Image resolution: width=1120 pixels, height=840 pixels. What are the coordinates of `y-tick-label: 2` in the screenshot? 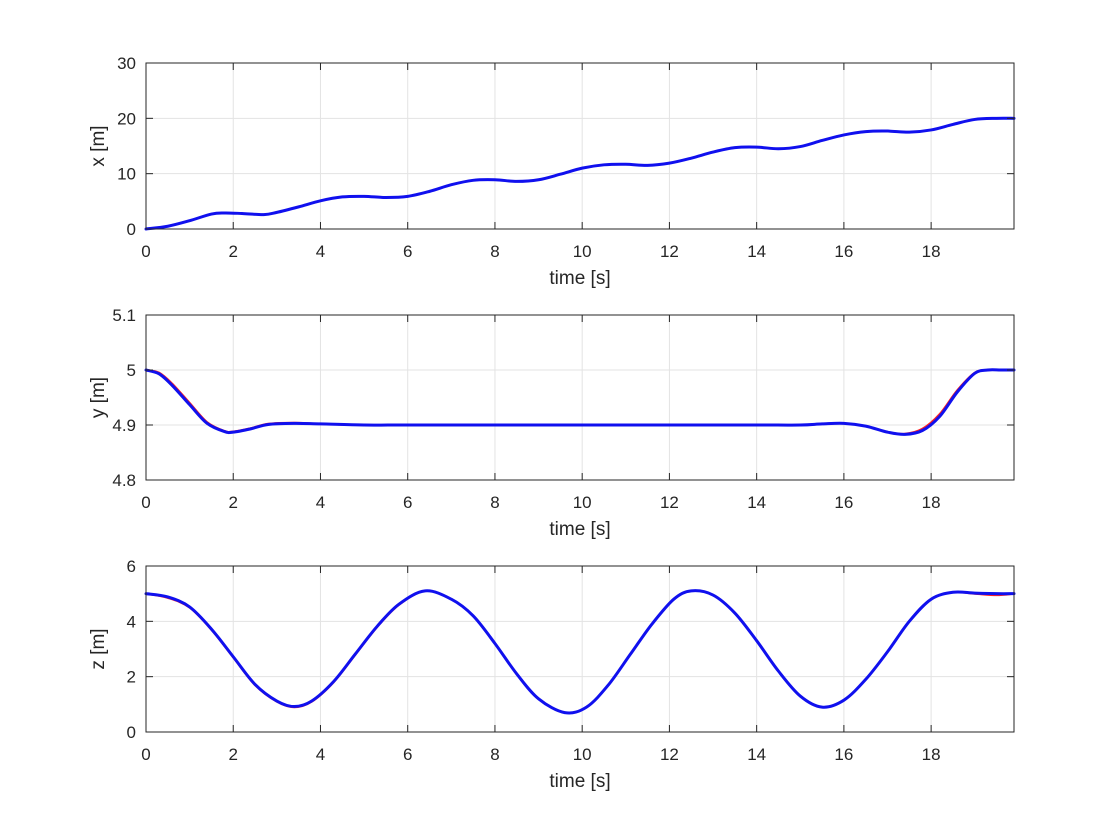 It's located at (131, 677).